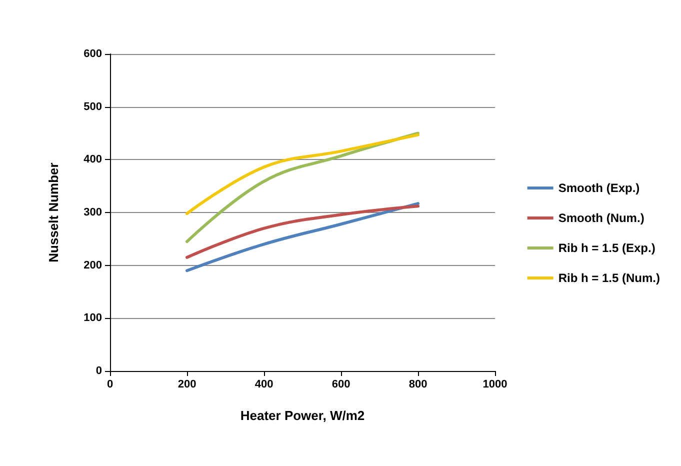  What do you see at coordinates (93, 54) in the screenshot?
I see `y-tick-label: 600` at bounding box center [93, 54].